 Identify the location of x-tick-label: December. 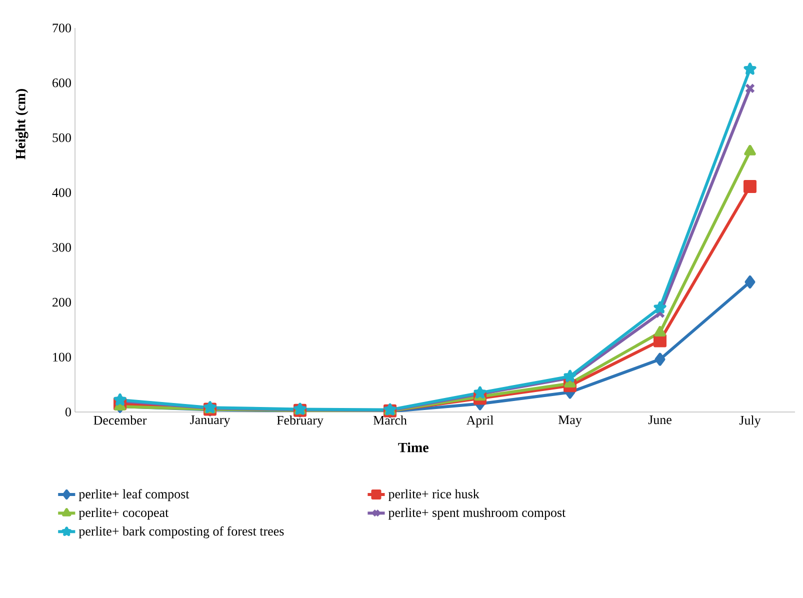
(120, 420).